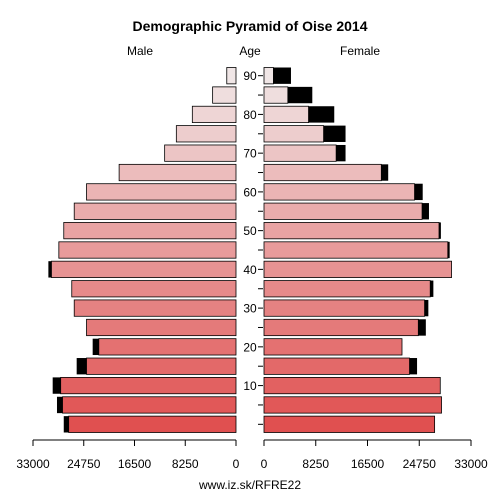 This screenshot has height=500, width=500. Describe the element at coordinates (368, 464) in the screenshot. I see `female-x-tick-label: 16500` at that location.